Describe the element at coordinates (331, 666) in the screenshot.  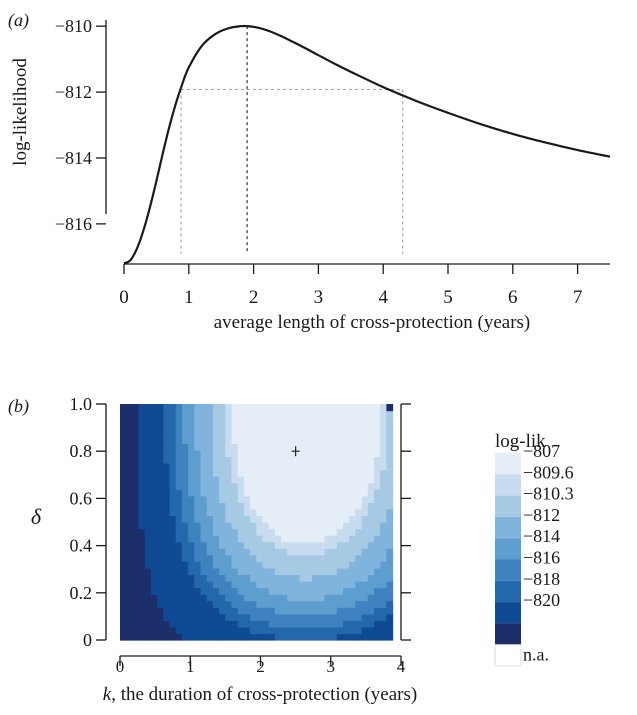
I see `panel-b-xtick-label: 3` at that location.